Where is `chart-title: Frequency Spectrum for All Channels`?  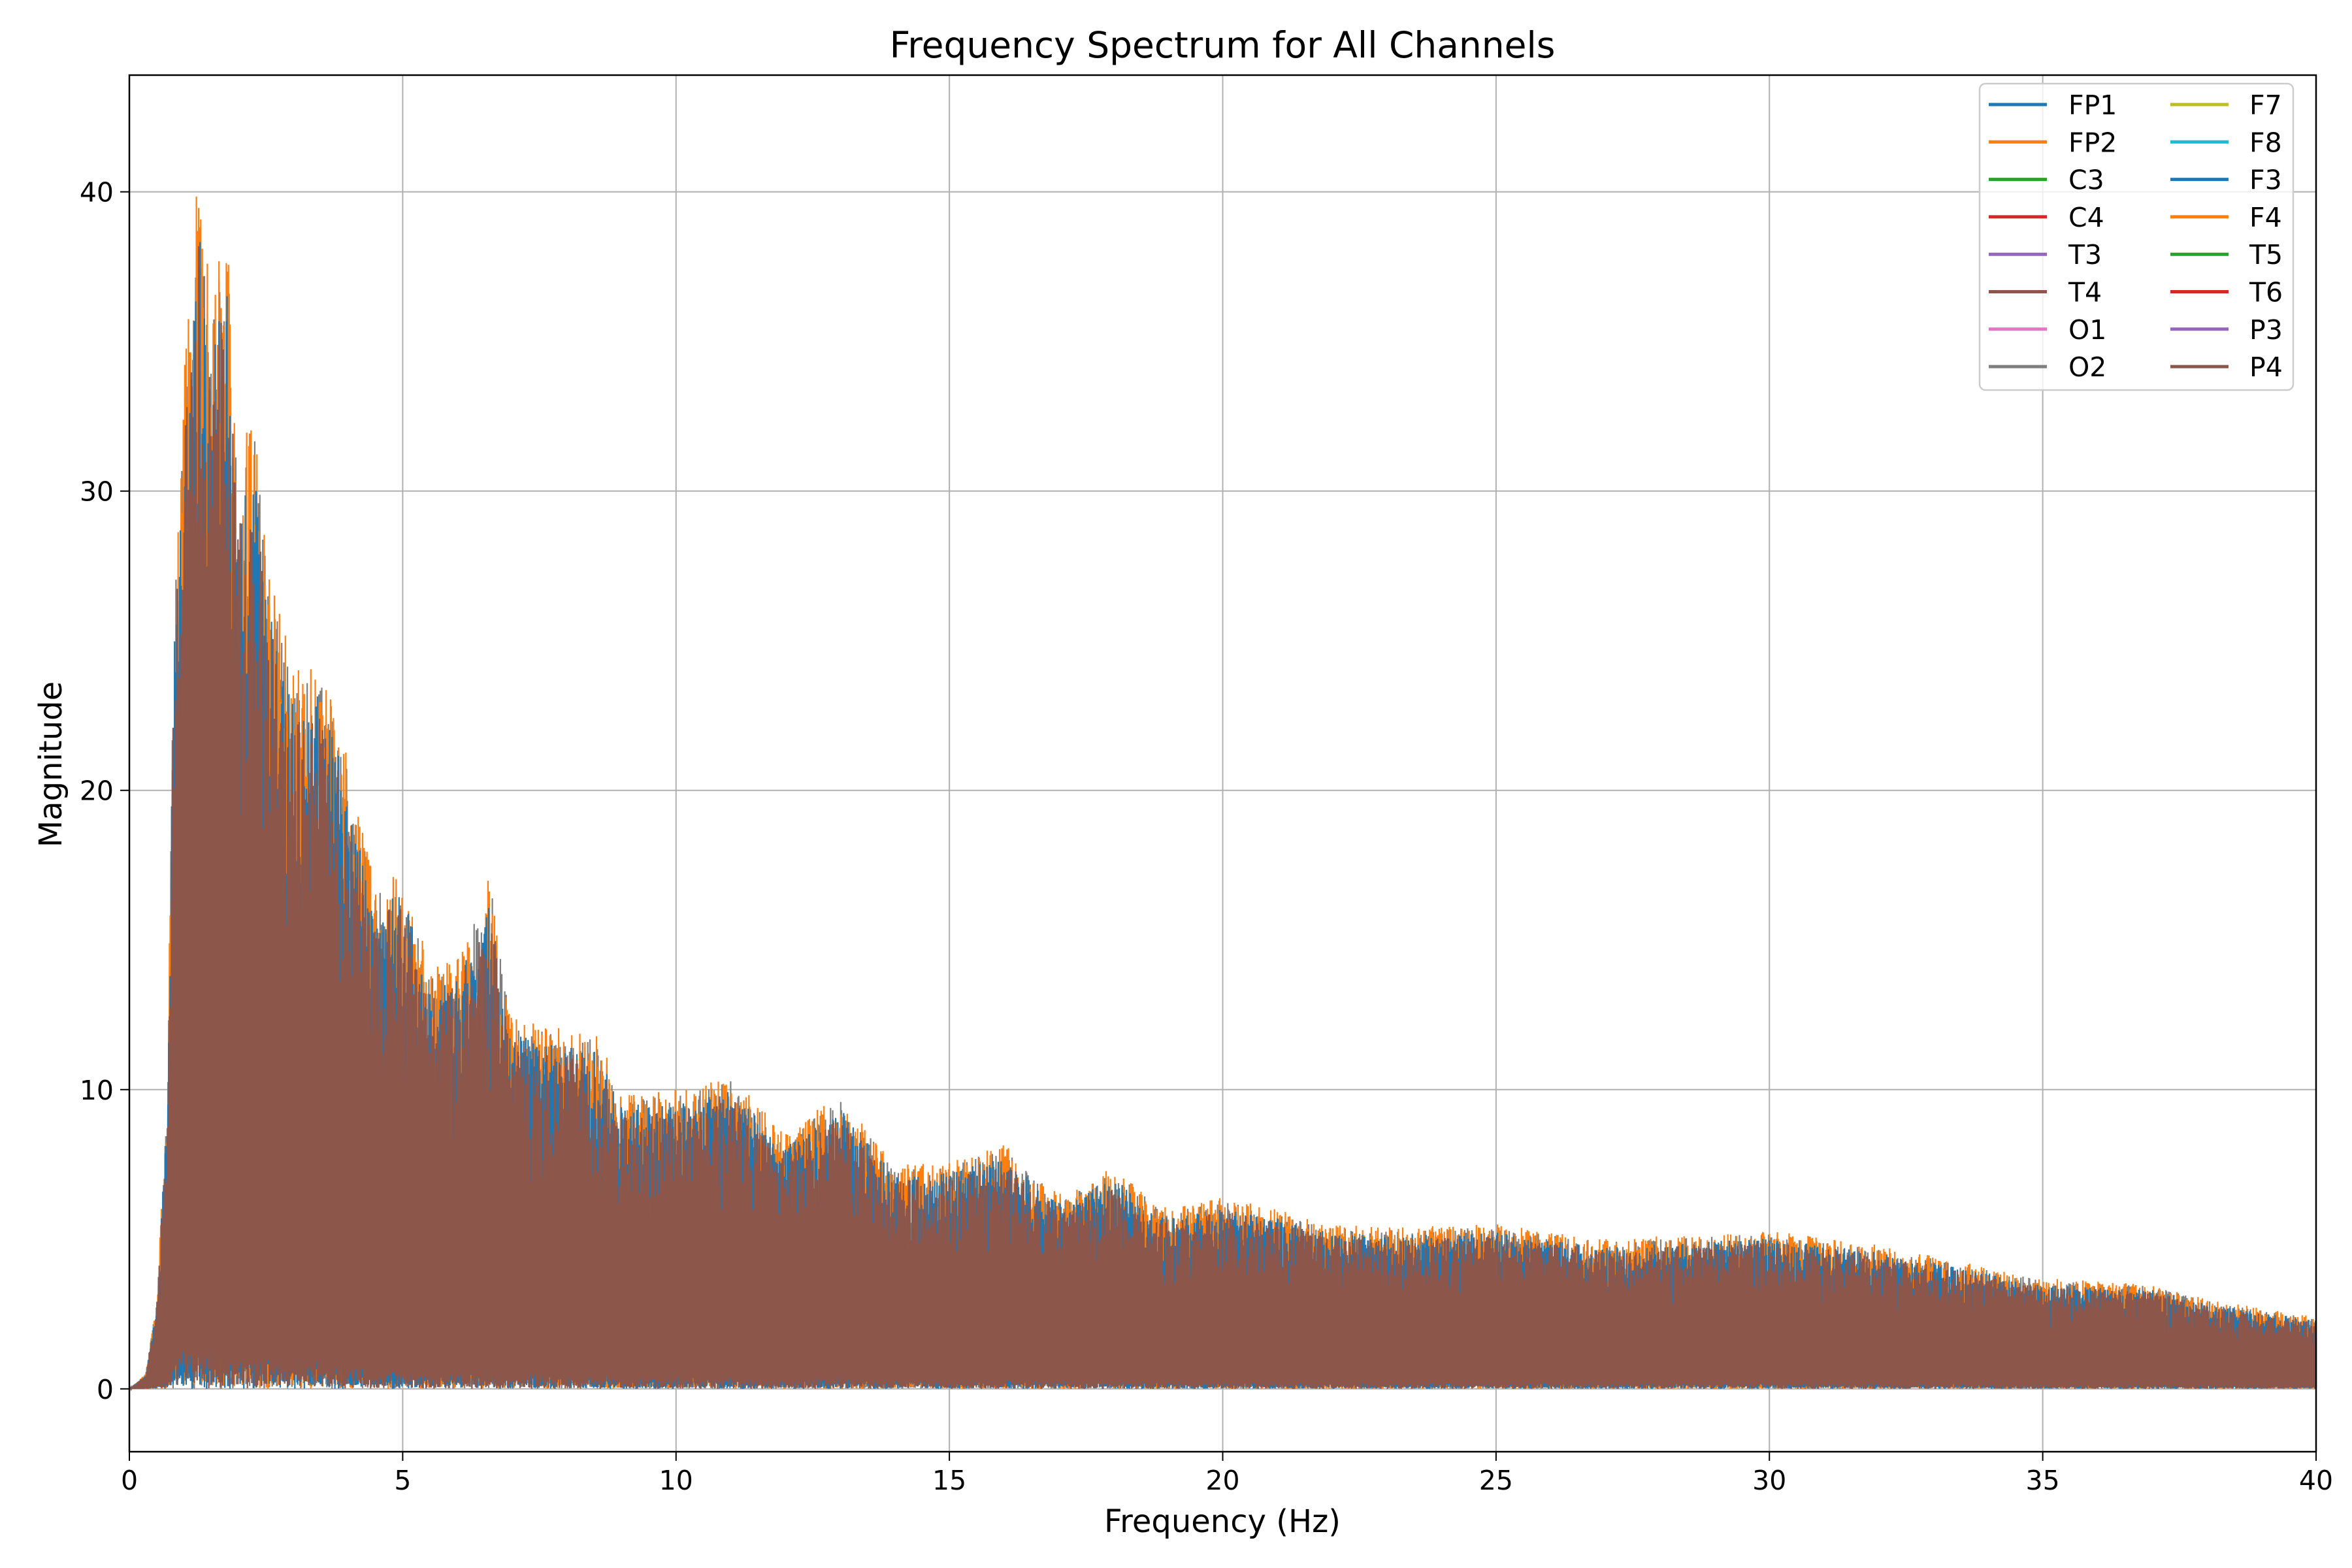 chart-title: Frequency Spectrum for All Channels is located at coordinates (1223, 45).